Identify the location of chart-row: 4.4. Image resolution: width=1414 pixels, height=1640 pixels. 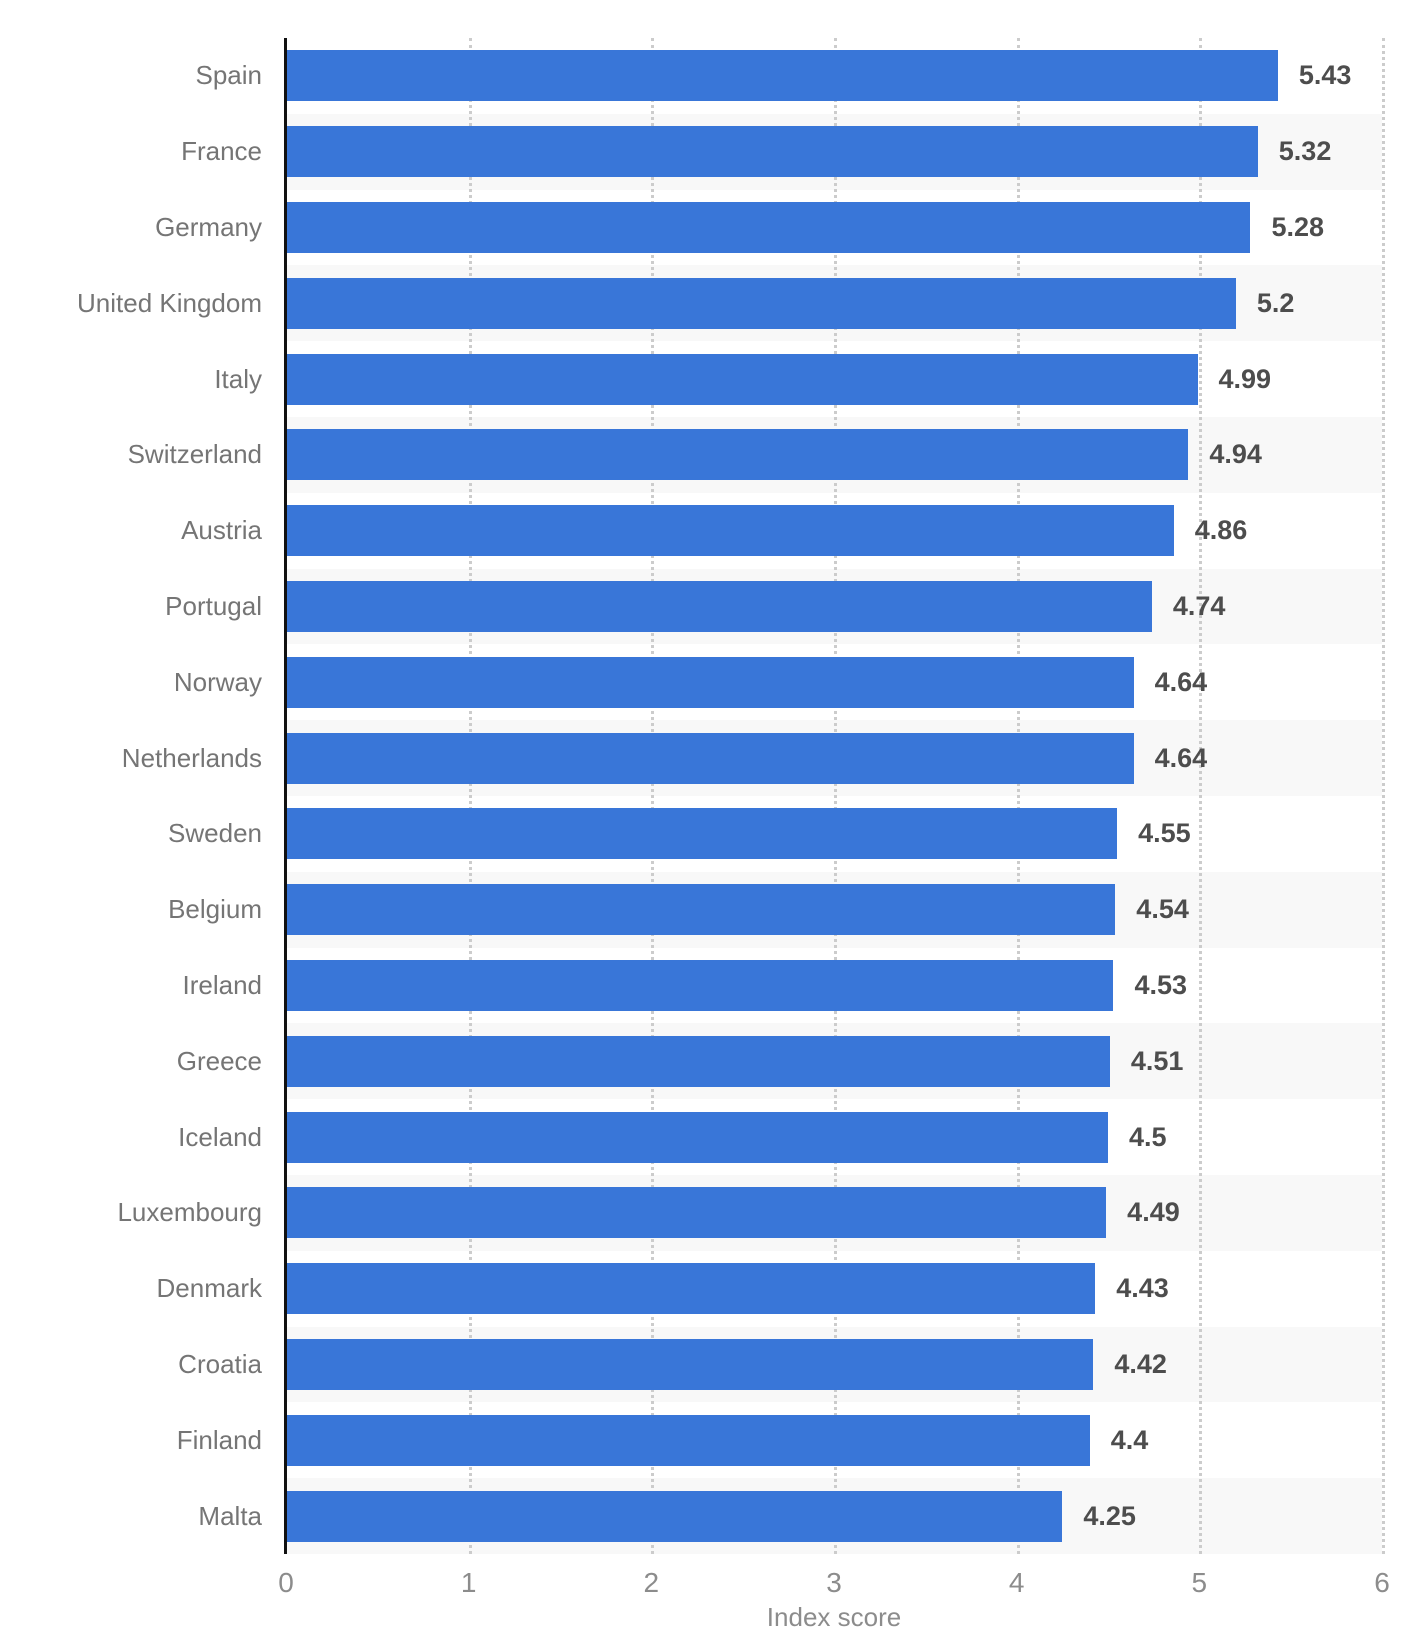
(834, 1440).